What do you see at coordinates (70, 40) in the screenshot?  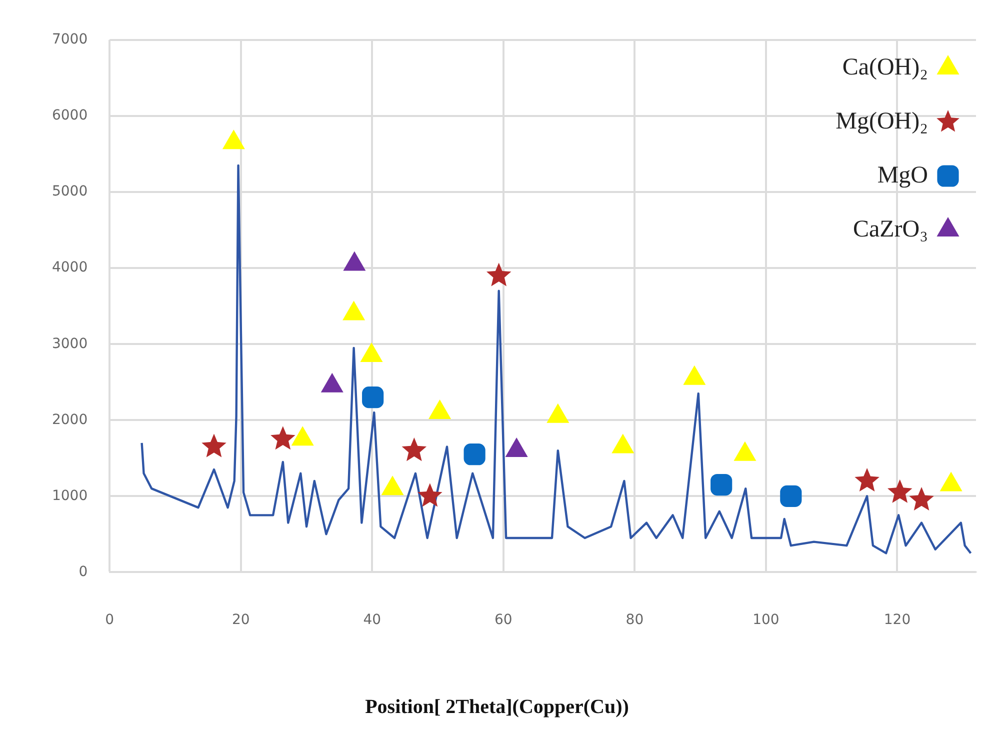 I see `y-tick-label: 7000` at bounding box center [70, 40].